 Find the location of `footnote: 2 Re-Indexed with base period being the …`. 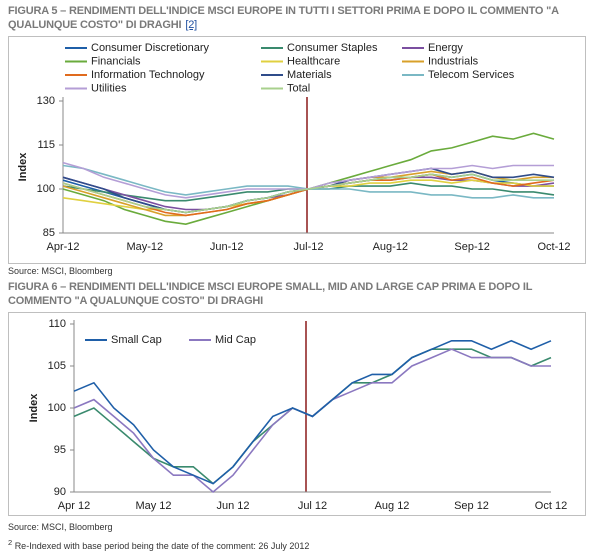

footnote: 2 Re-Indexed with base period being the … is located at coordinates (158, 544).